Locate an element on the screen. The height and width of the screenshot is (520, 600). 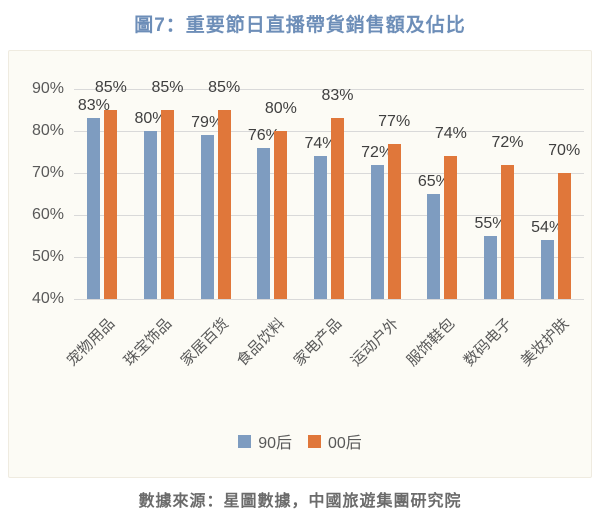
y-tick-label: 70% is located at coordinates (47, 172).